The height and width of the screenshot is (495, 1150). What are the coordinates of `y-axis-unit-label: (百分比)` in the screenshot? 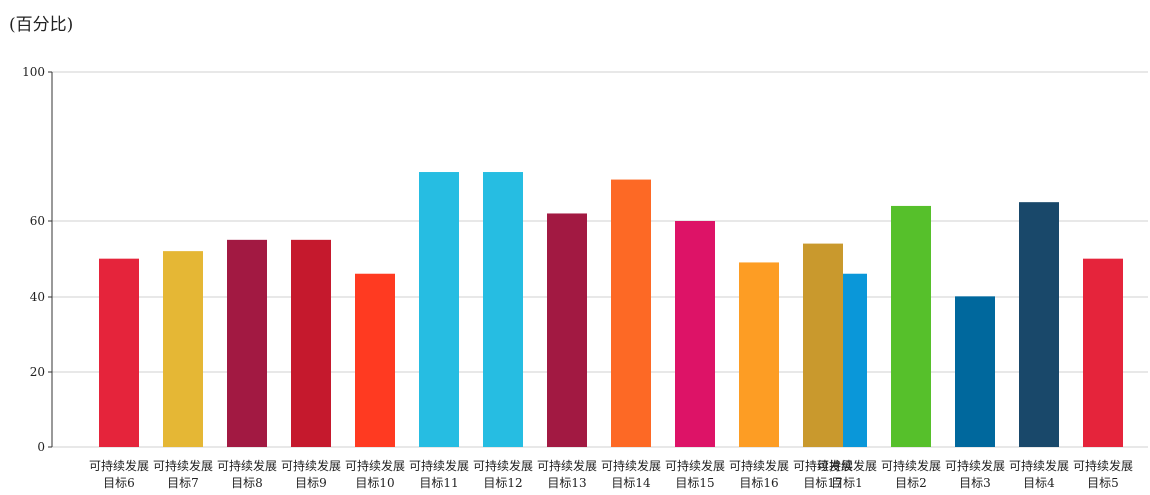 It's located at (41, 25).